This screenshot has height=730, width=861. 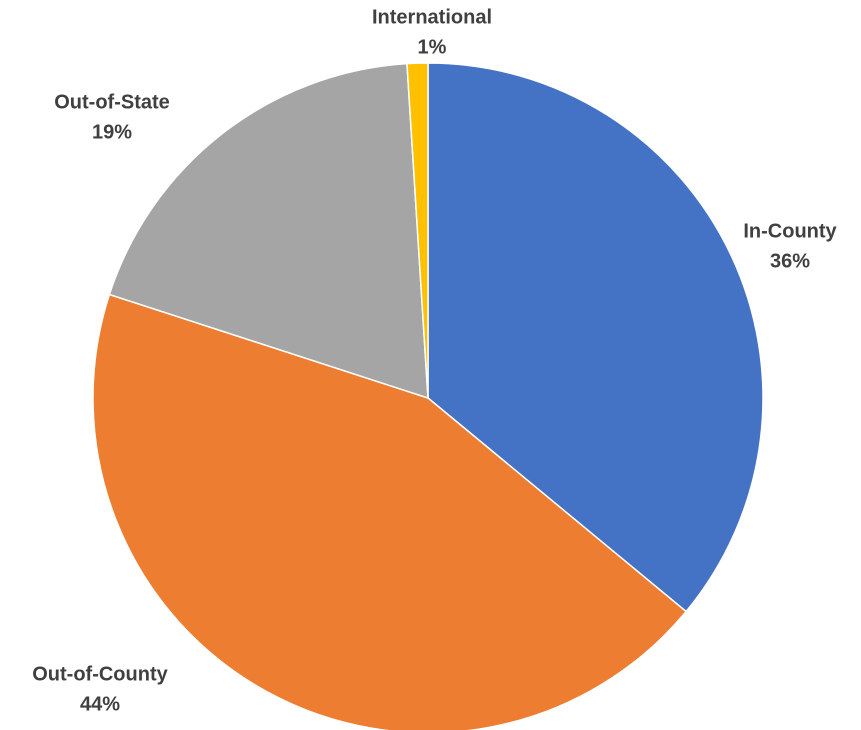 I want to click on slice-value-label: 19%, so click(x=112, y=132).